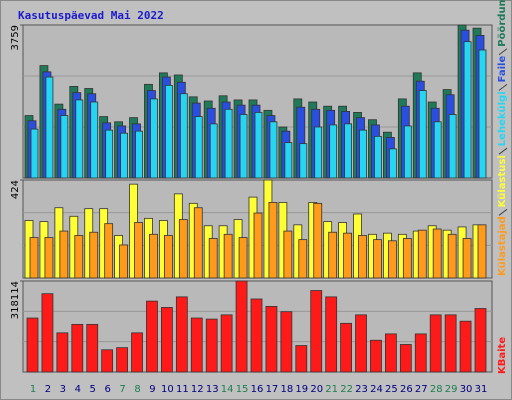 Image resolution: width=512 pixels, height=400 pixels. What do you see at coordinates (502, 246) in the screenshot?
I see `legend-entry: Külastajad` at bounding box center [502, 246].